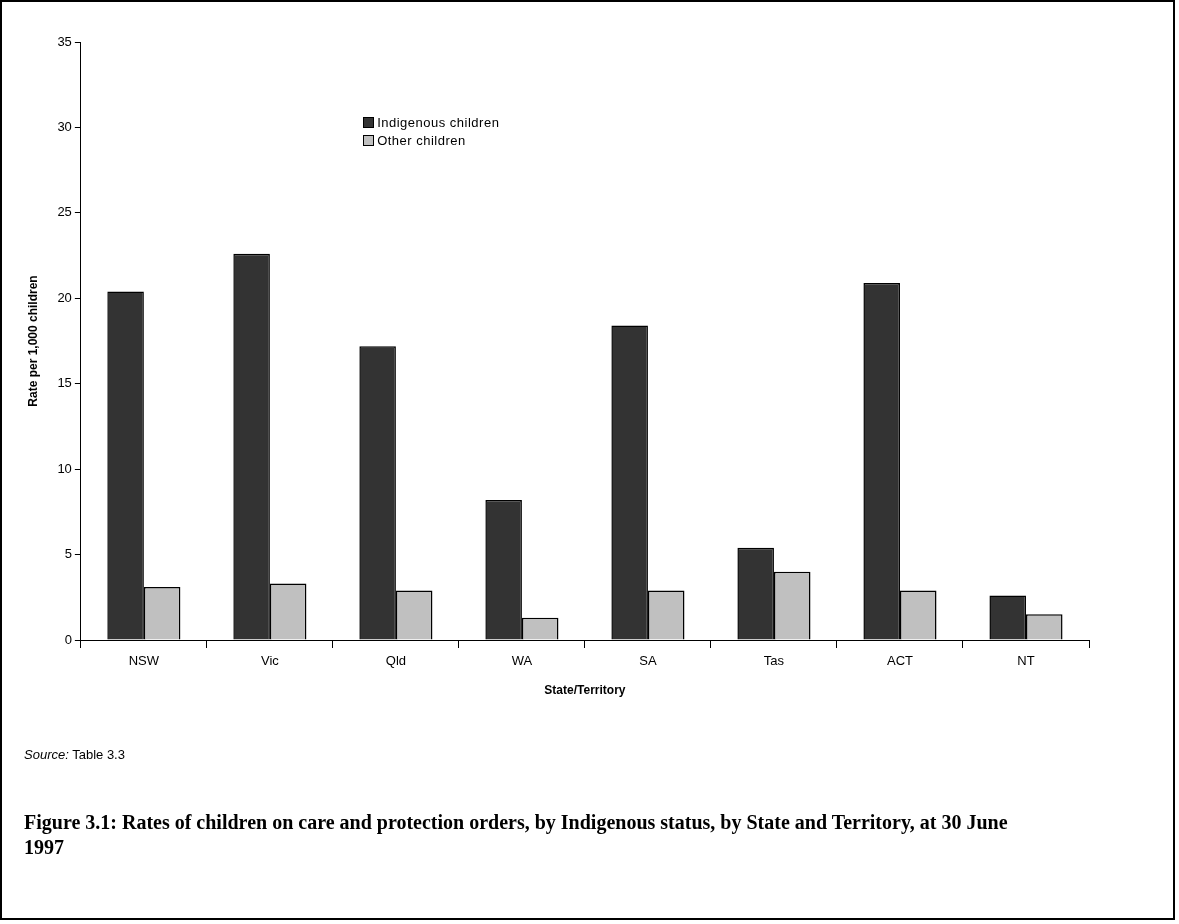  What do you see at coordinates (396, 661) in the screenshot?
I see `x-tick-label: Qld` at bounding box center [396, 661].